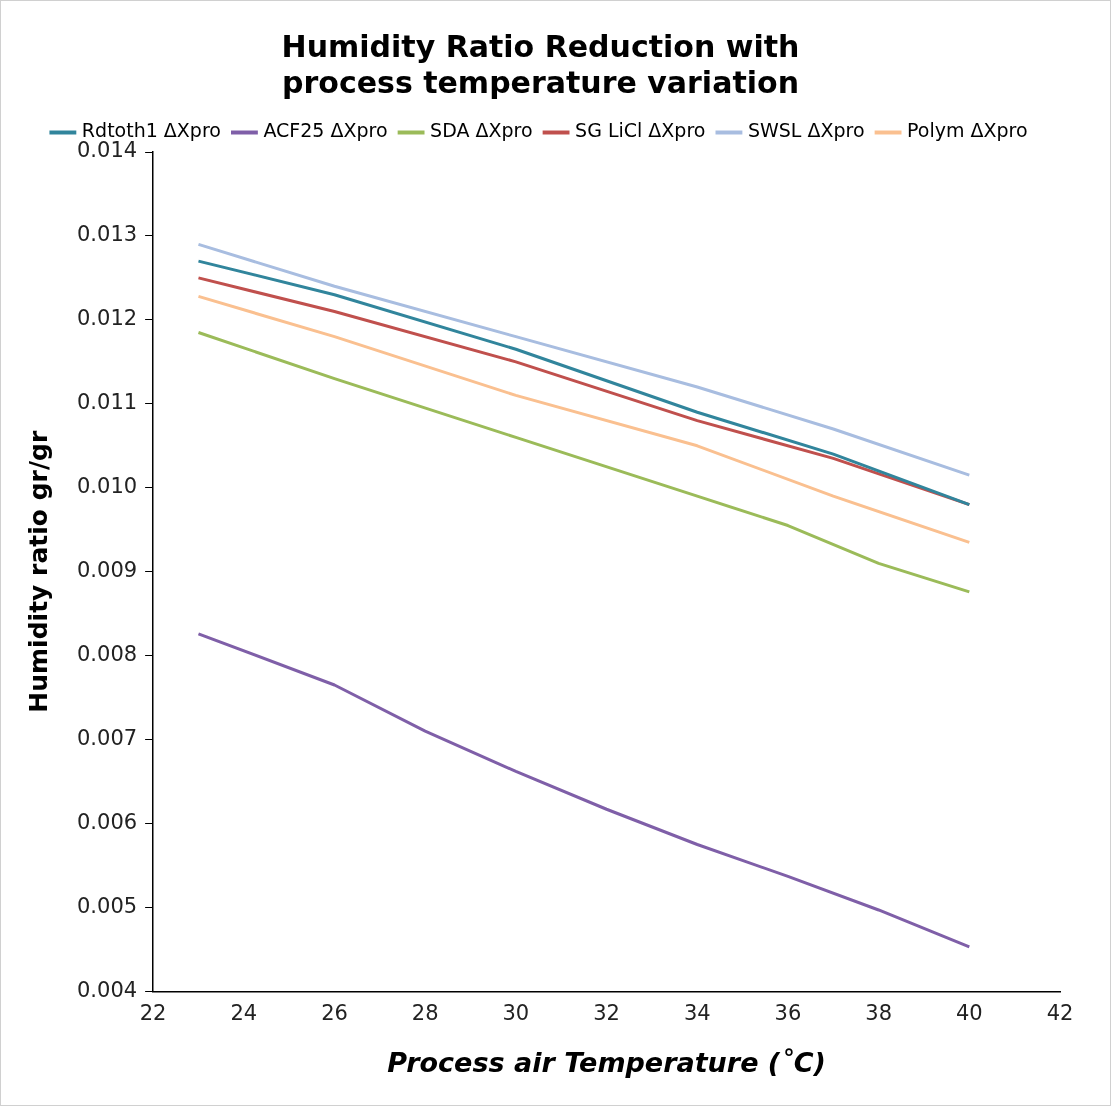 The width and height of the screenshot is (1111, 1106). What do you see at coordinates (107, 402) in the screenshot?
I see `y-tick-label: 0.011` at bounding box center [107, 402].